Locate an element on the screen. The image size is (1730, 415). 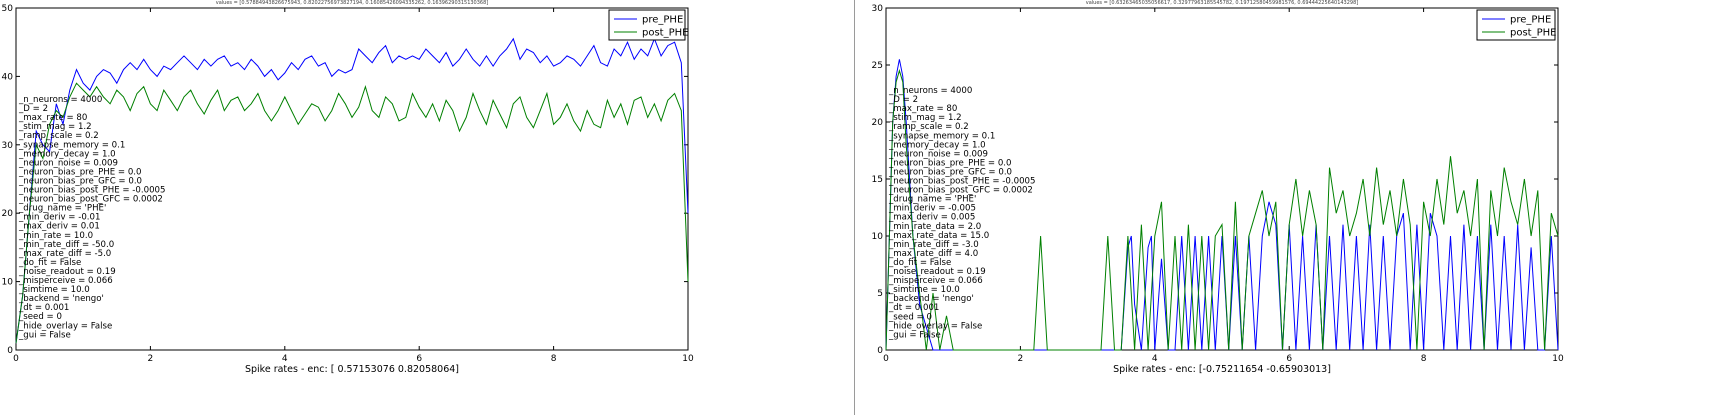
overlay-param-line: _max_deriv = 0.005 is located at coordinates (931, 218).